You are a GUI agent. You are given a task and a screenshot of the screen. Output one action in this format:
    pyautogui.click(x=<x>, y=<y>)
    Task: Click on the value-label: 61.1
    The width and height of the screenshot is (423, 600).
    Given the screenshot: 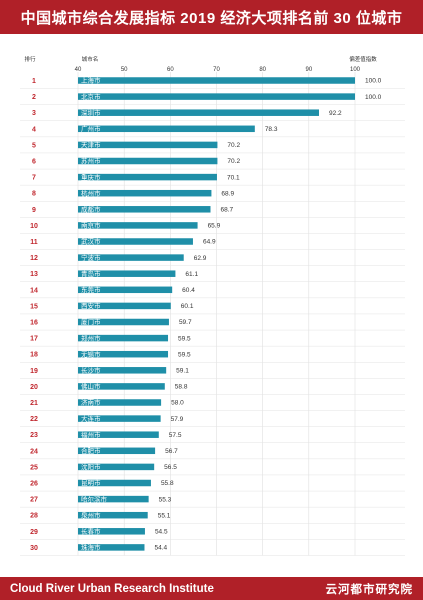 What is the action you would take?
    pyautogui.click(x=191, y=274)
    